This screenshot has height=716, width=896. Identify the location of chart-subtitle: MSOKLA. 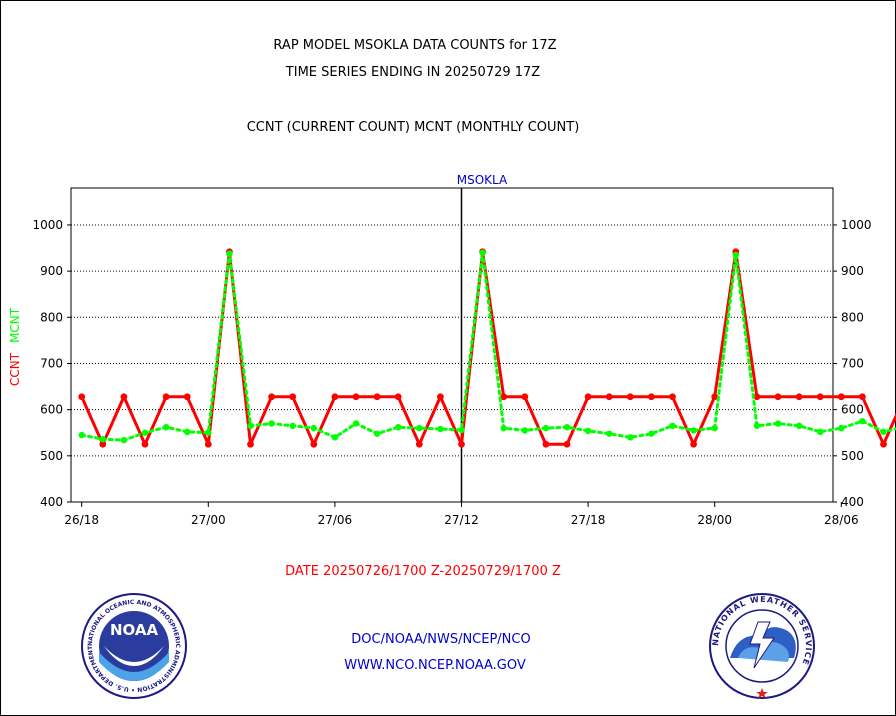
(482, 180).